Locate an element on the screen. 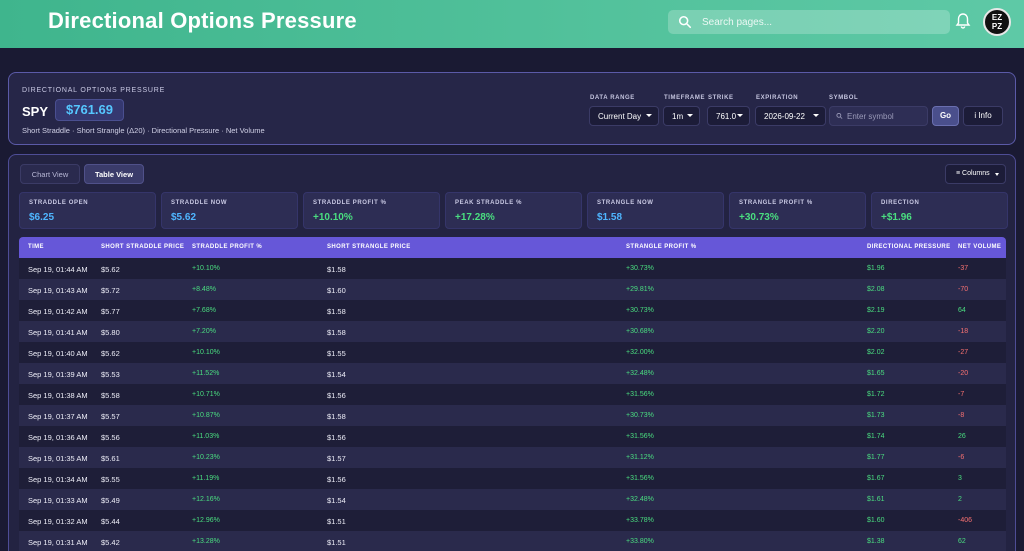 The width and height of the screenshot is (1024, 551). stat-card: STRANGLE PROFIT % +30.73% is located at coordinates (797, 210).